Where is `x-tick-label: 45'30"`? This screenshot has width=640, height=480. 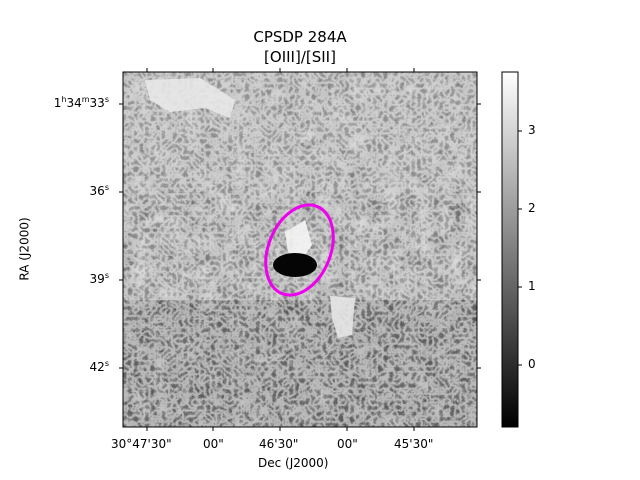 x-tick-label: 45'30" is located at coordinates (414, 444).